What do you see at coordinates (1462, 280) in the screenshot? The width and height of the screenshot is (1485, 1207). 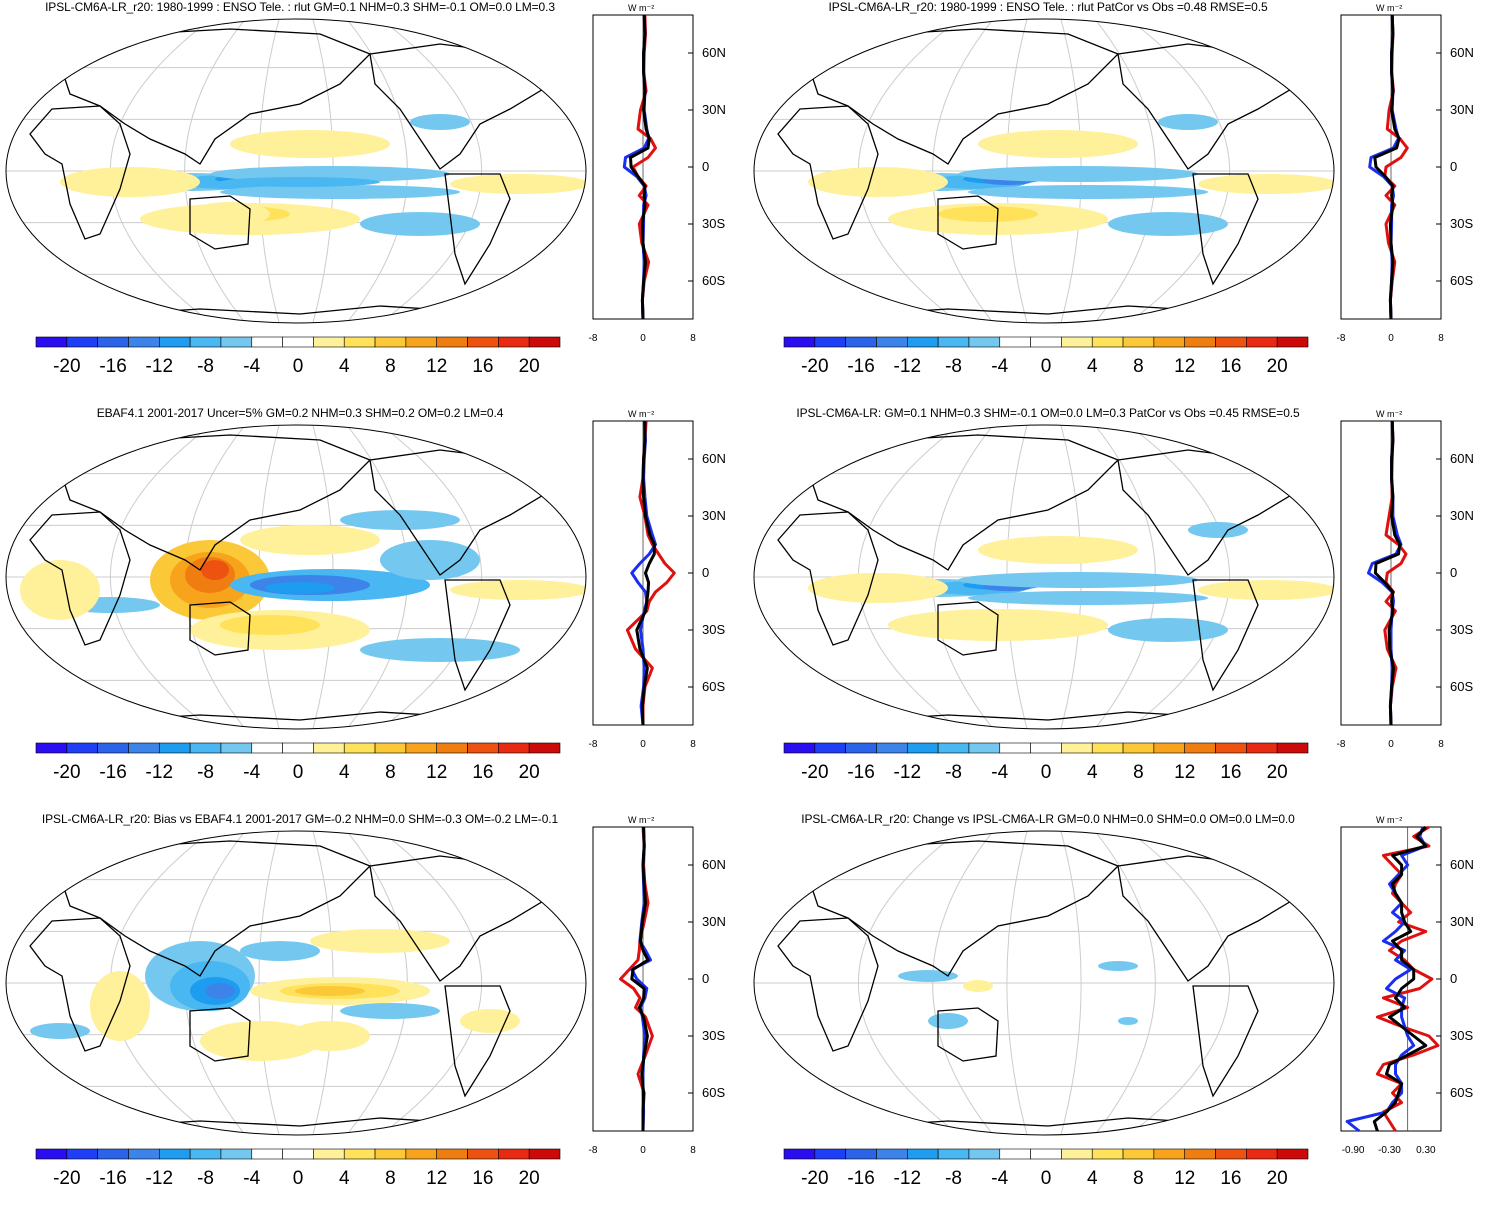 I see `latitude-label: 60S` at bounding box center [1462, 280].